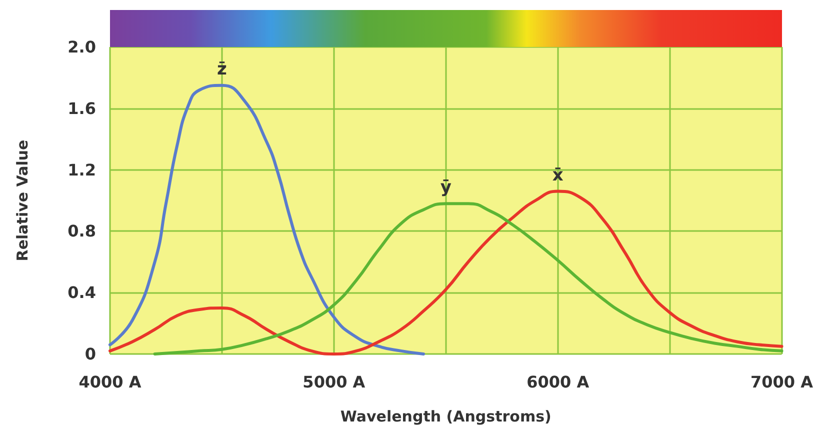 This screenshot has height=437, width=816. What do you see at coordinates (82, 231) in the screenshot?
I see `y-tick-label: 0.8` at bounding box center [82, 231].